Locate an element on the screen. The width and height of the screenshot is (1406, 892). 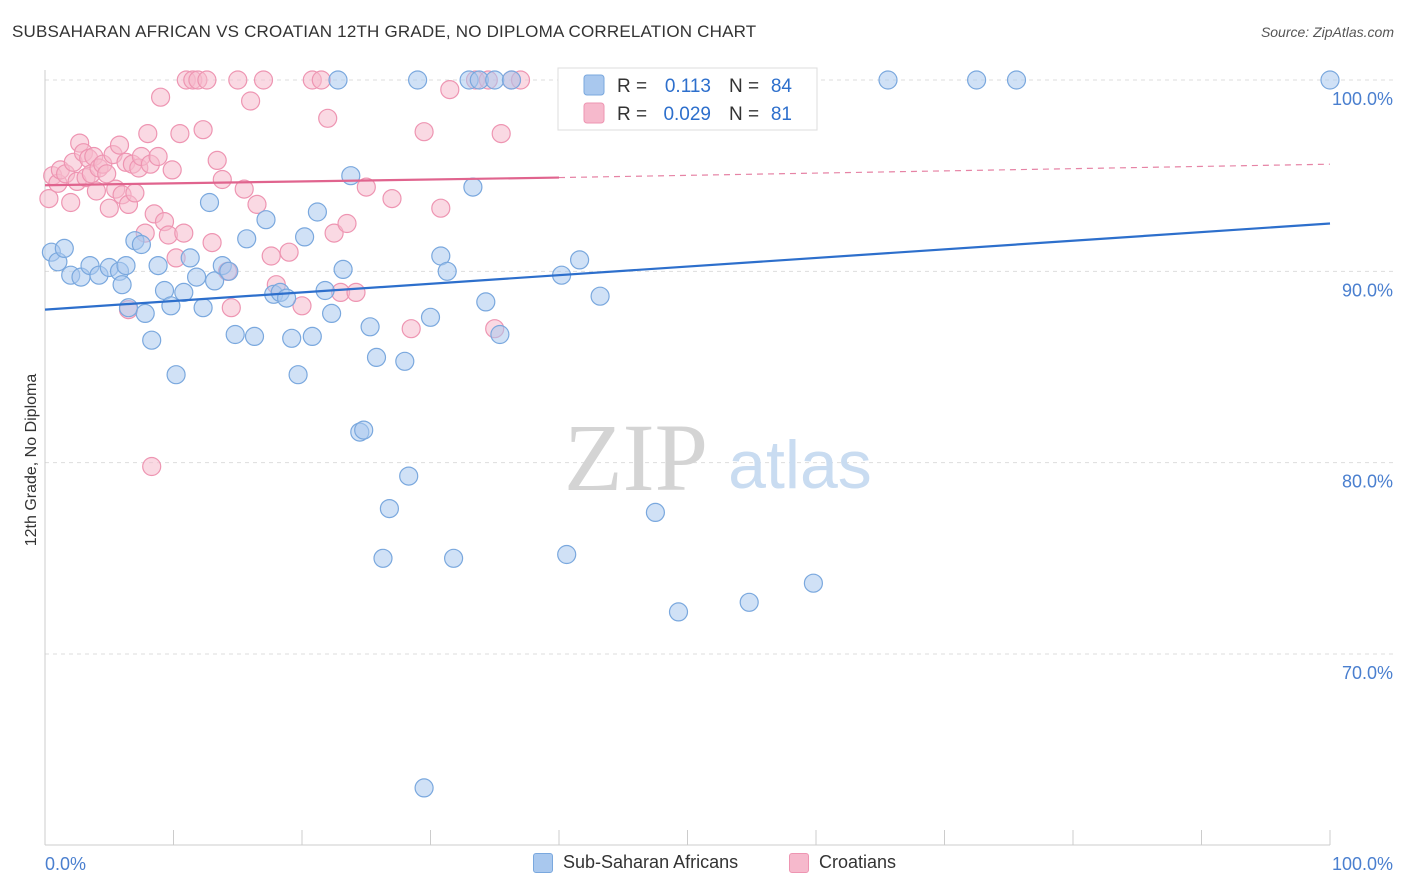
bottom-legend-item-sub-saharan: Sub-Saharan Africans is located at coordinates (635, 862).